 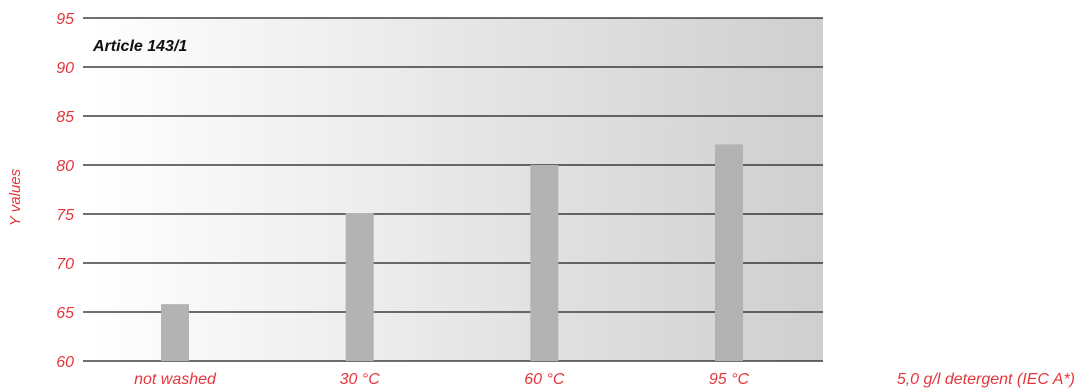 What do you see at coordinates (65, 264) in the screenshot?
I see `y-tick-label: 70` at bounding box center [65, 264].